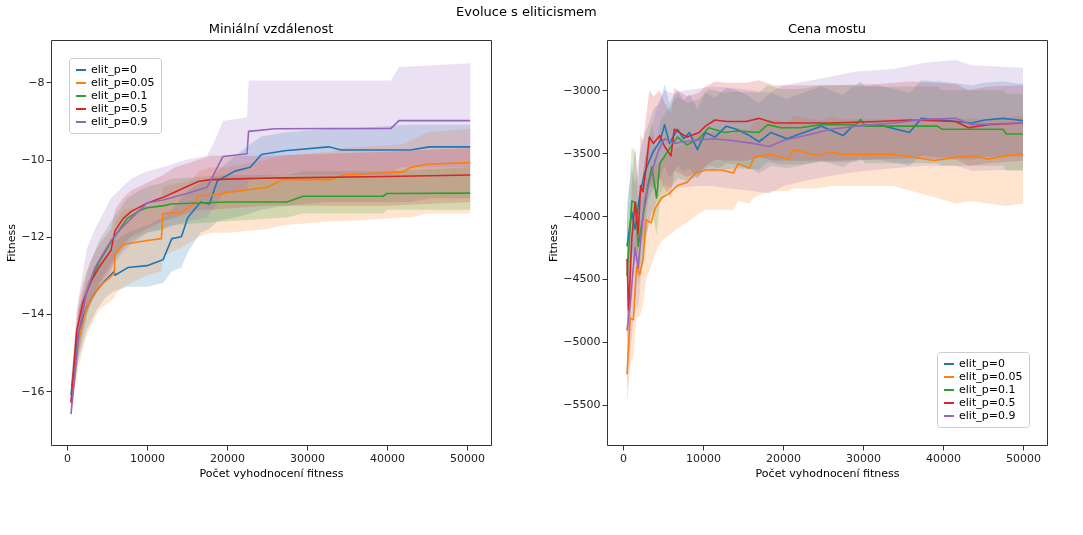 The image size is (1083, 535). Describe the element at coordinates (582, 216) in the screenshot. I see `y-tick-label: −4000` at that location.